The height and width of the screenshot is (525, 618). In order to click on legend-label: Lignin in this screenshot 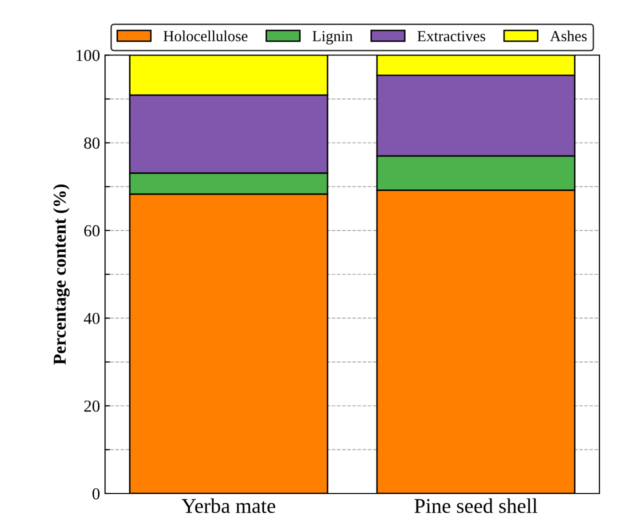, I will do `click(332, 37)`.